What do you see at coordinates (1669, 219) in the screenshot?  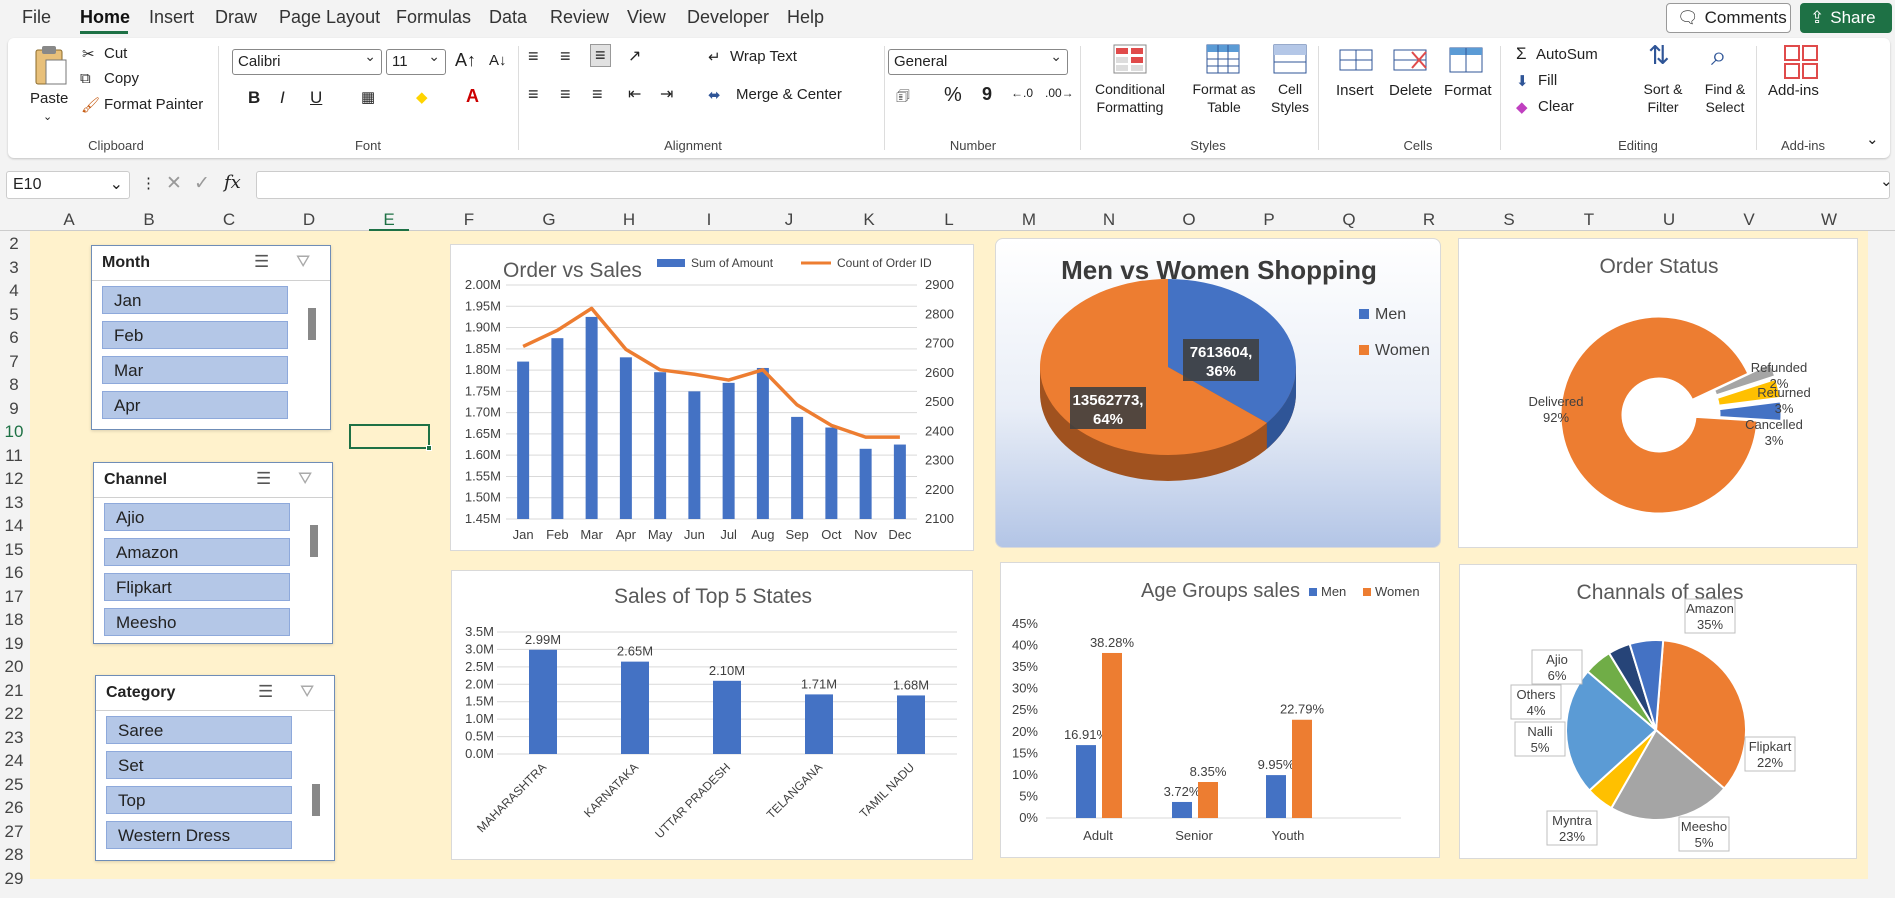 I see `column-header-u: U` at bounding box center [1669, 219].